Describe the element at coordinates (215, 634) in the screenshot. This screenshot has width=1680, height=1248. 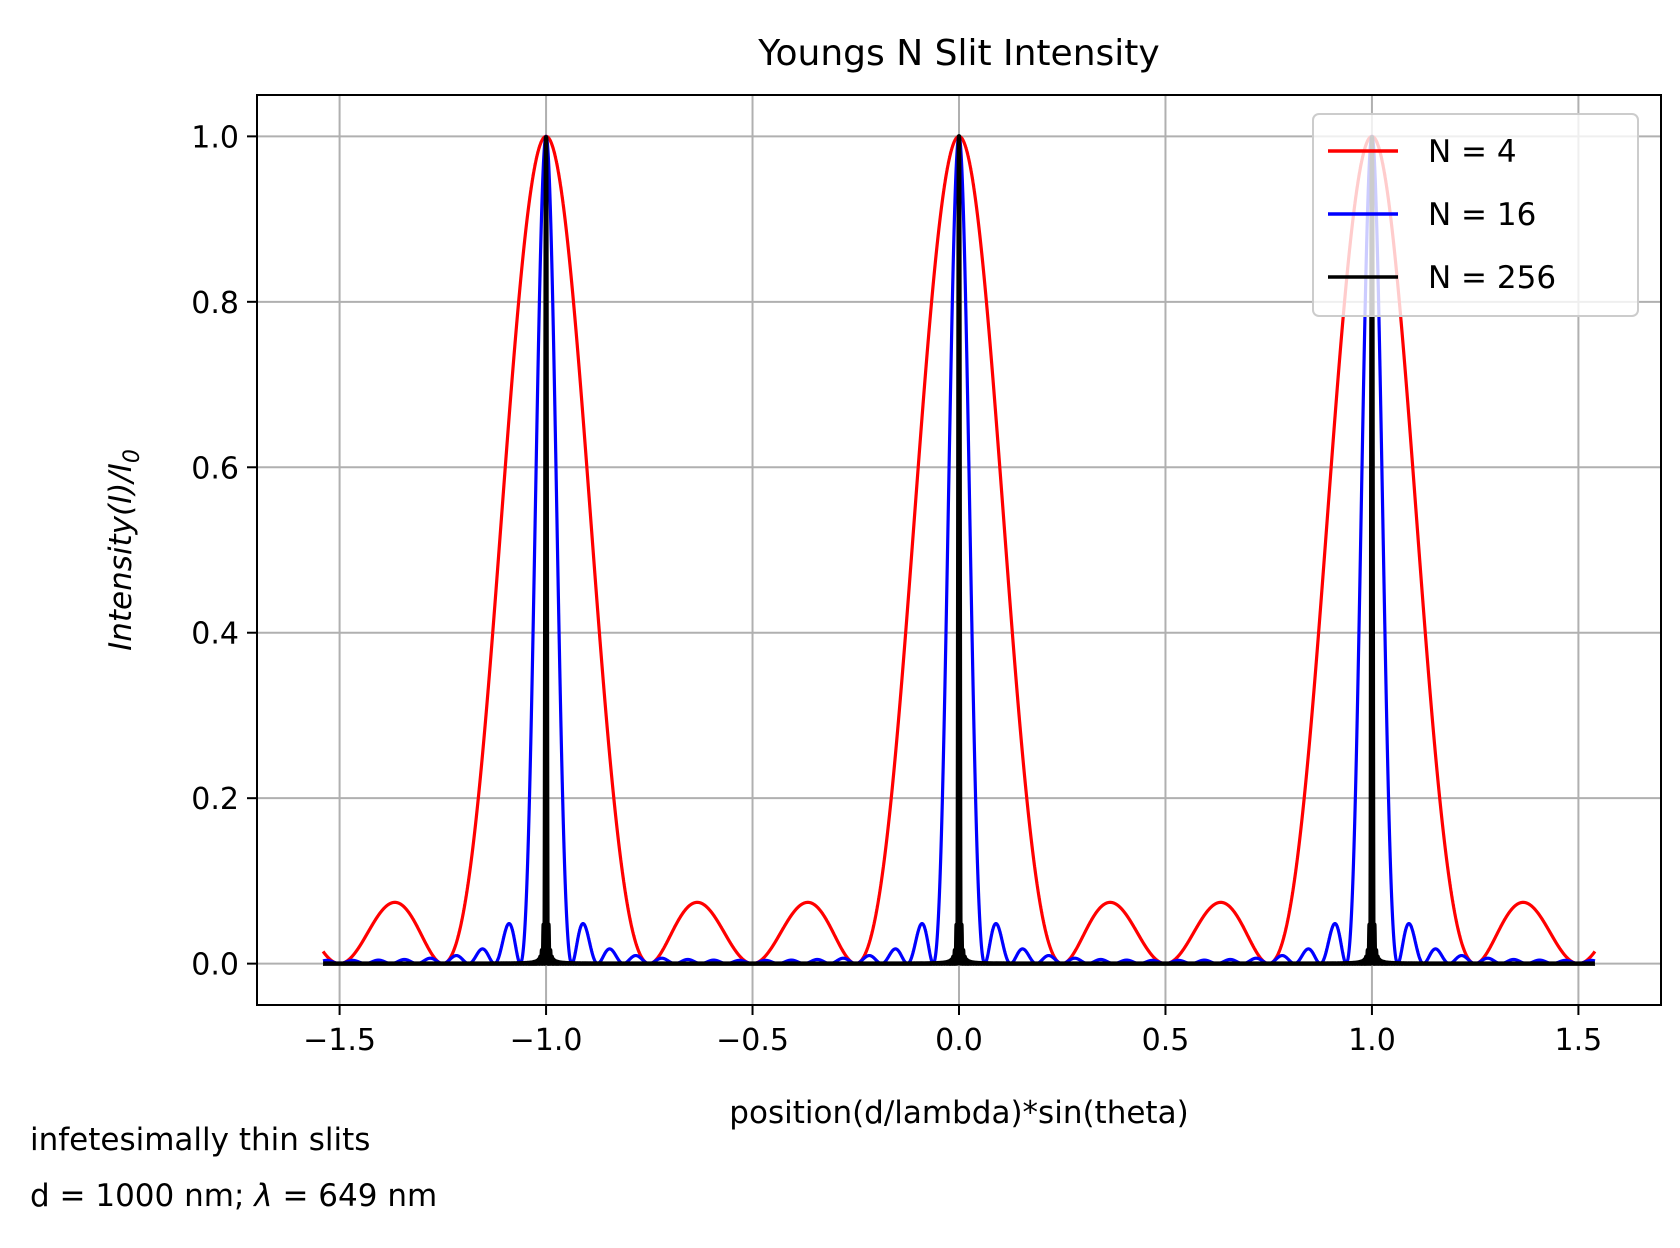
I see `y-tick-label: 0.4` at that location.